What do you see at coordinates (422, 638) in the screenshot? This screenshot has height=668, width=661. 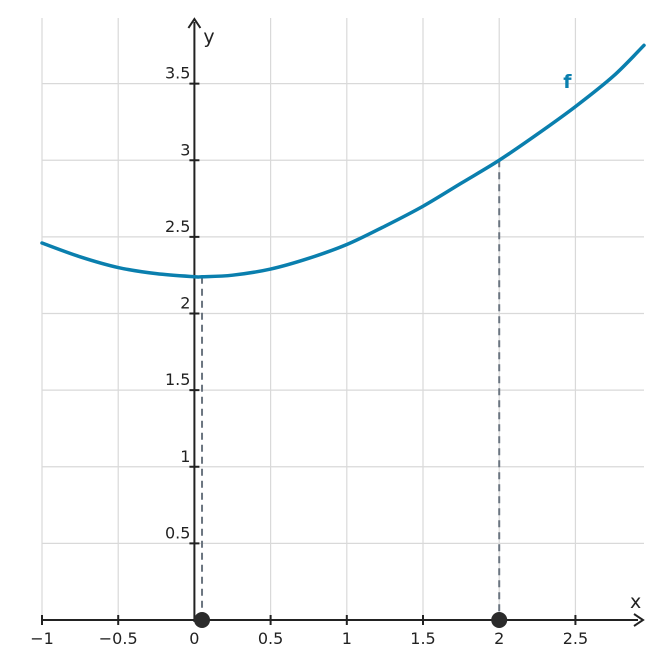 I see `x-tick-label: 1.5` at bounding box center [422, 638].